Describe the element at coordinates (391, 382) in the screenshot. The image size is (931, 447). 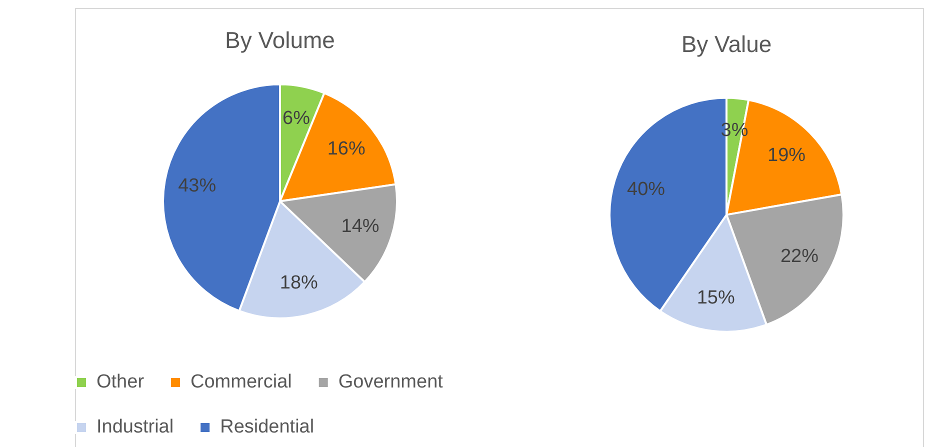
I see `legend-label: Government` at that location.